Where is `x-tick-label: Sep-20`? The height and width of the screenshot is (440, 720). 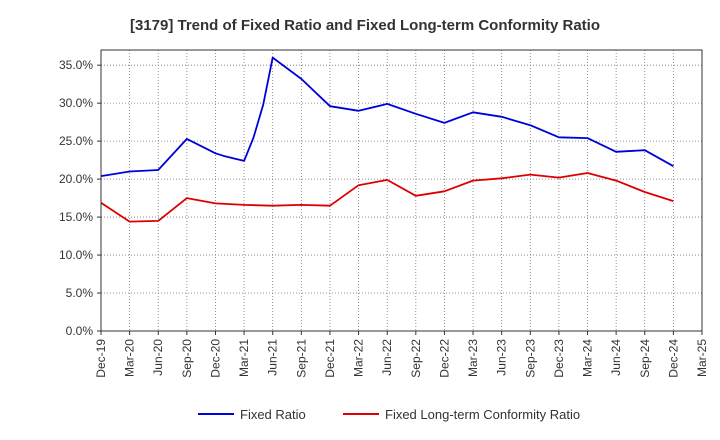 x-tick-label: Sep-20 is located at coordinates (187, 358).